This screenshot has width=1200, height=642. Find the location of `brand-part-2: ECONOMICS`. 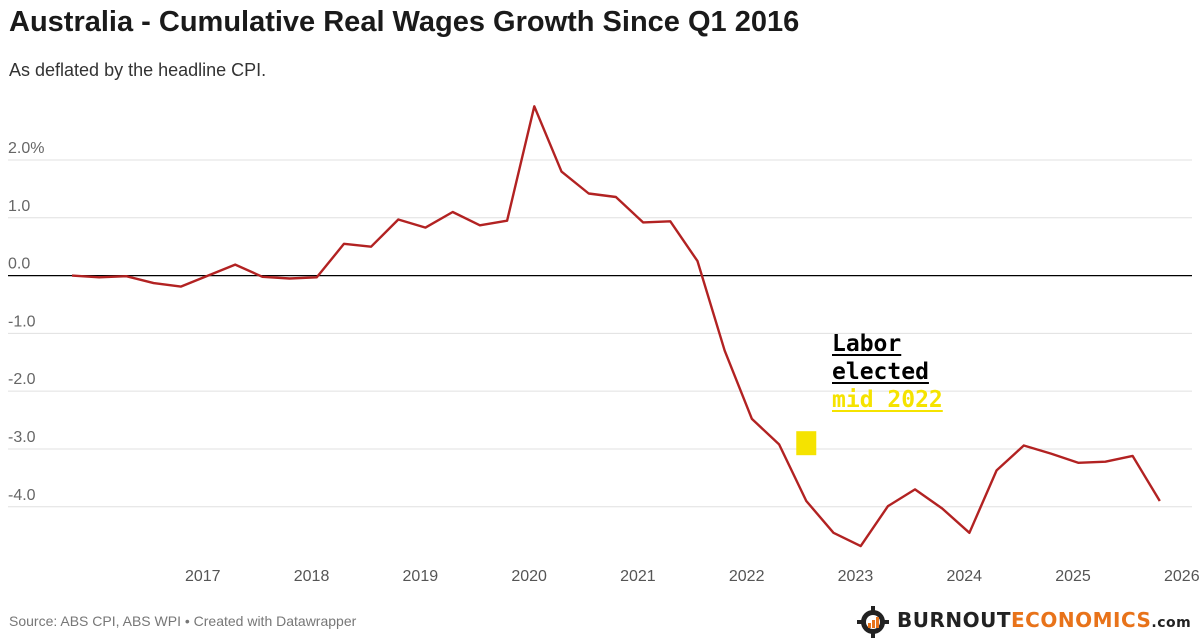

brand-part-2: ECONOMICS is located at coordinates (1081, 620).